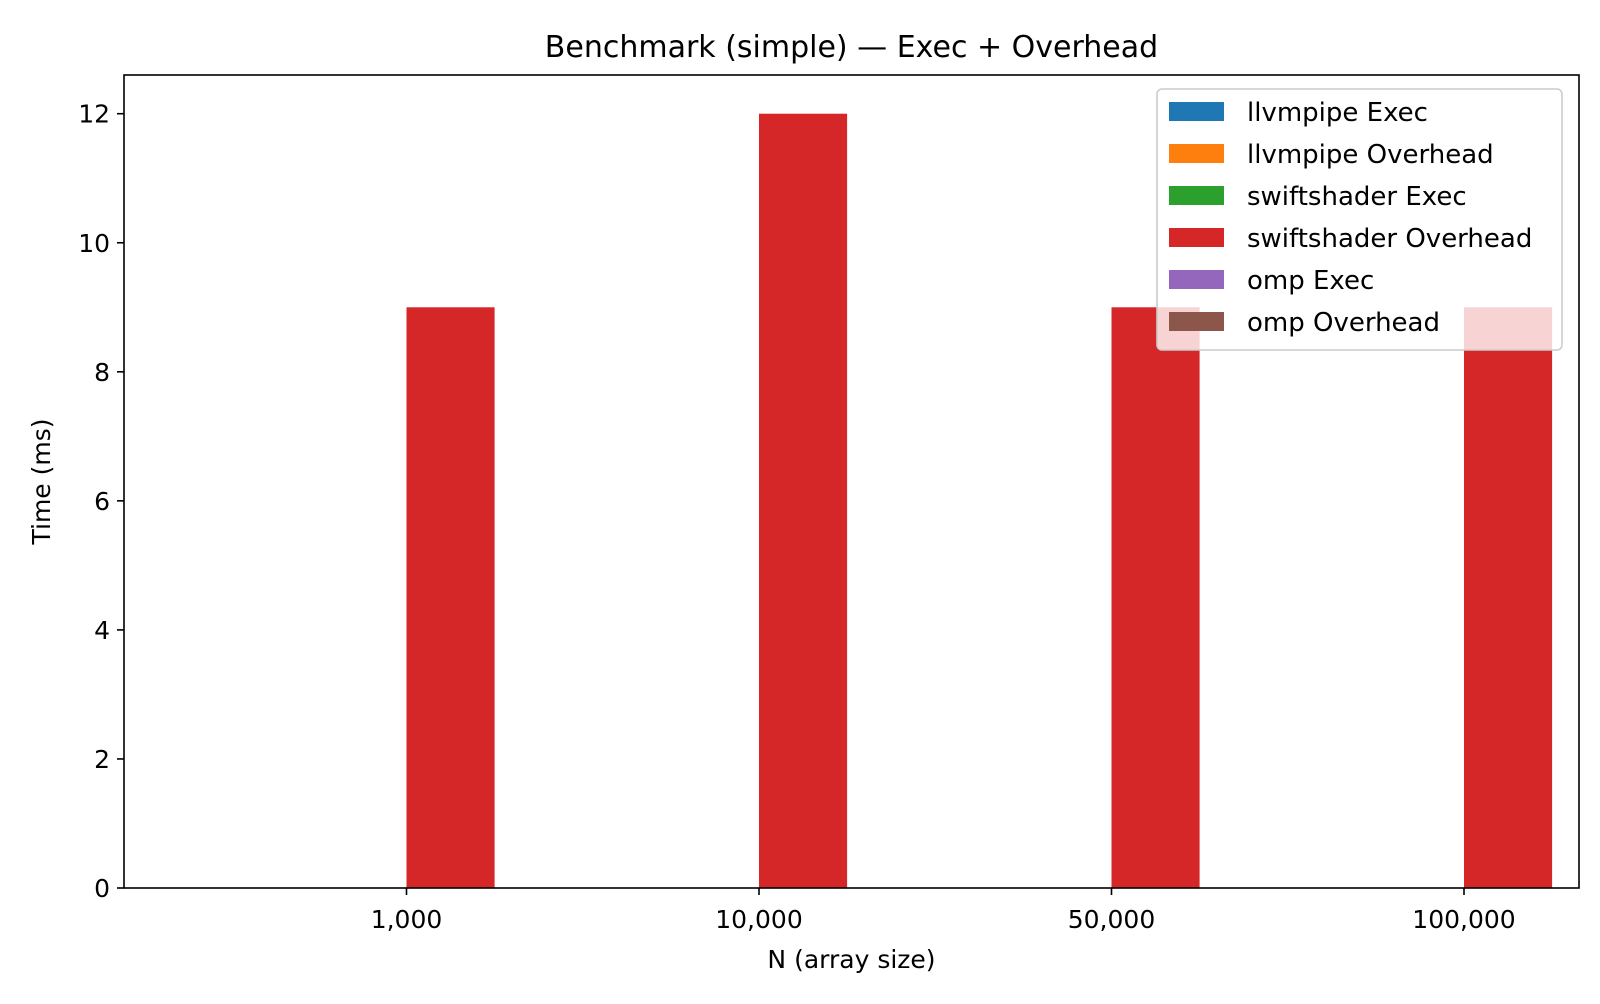 This screenshot has width=1600, height=1004. Describe the element at coordinates (102, 372) in the screenshot. I see `y-tick-label: 8` at that location.